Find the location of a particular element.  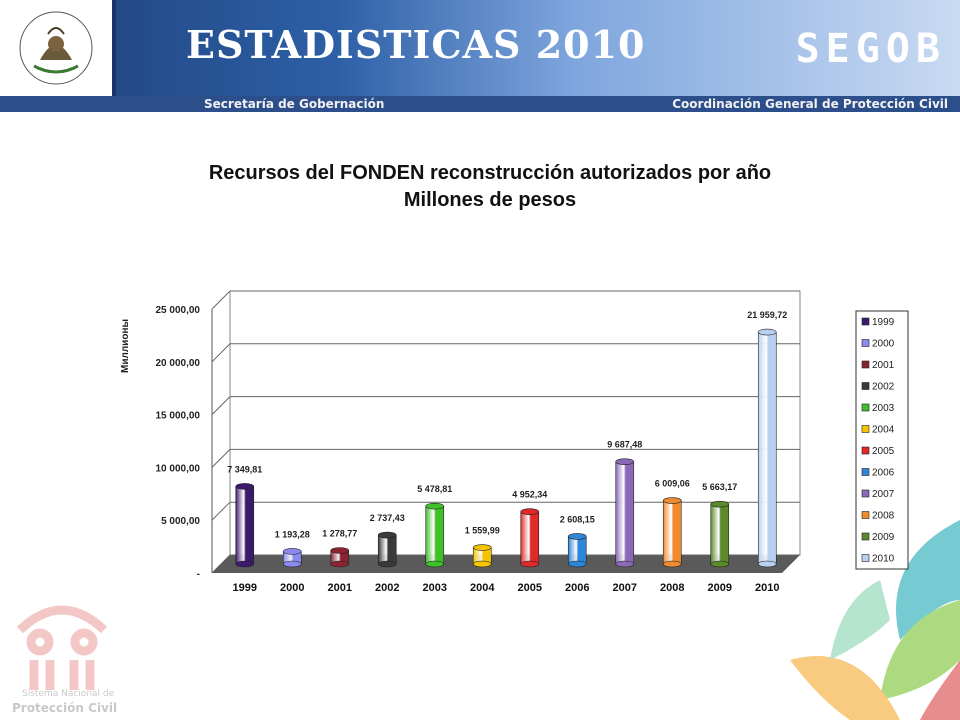

y-axis-label: Миллионы is located at coordinates (125, 346).